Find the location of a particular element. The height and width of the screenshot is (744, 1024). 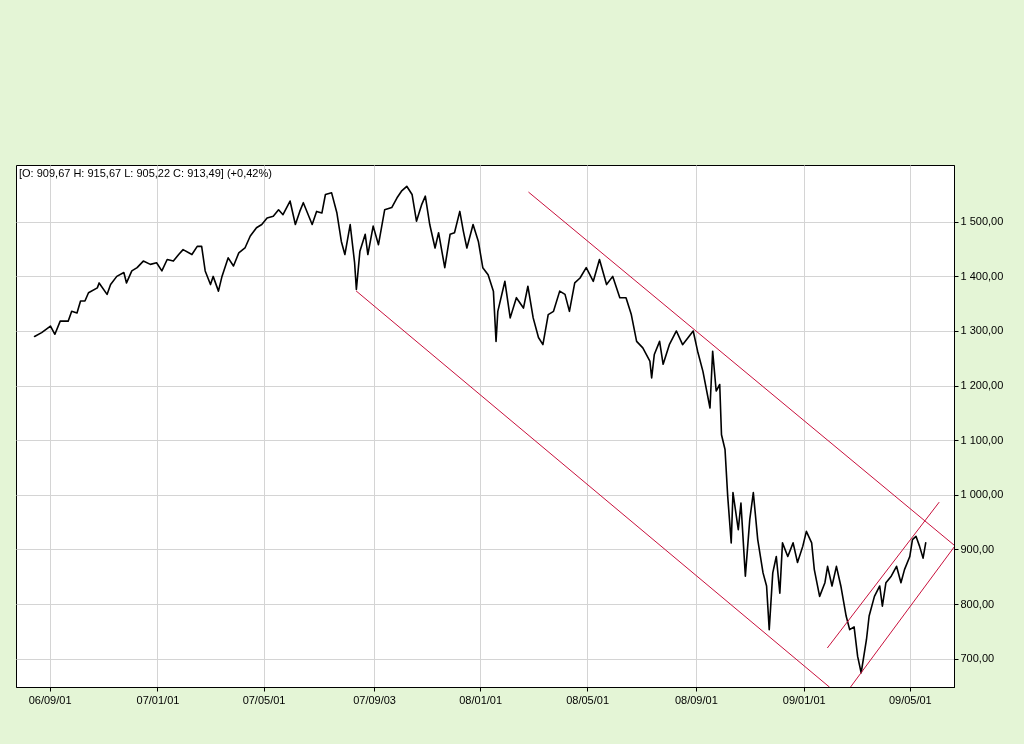

y-tick-label: 1 000,00 is located at coordinates (982, 494).